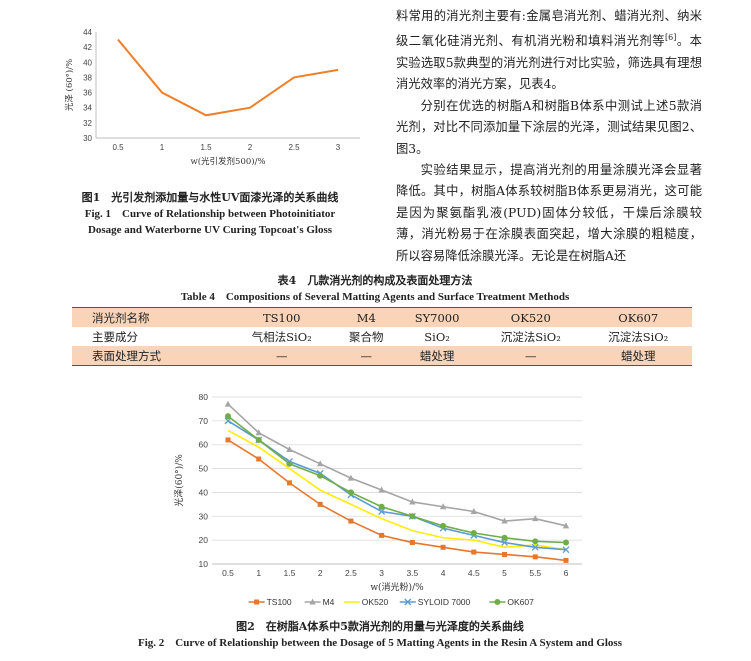  I want to click on y-tick-label: 44, so click(87, 32).